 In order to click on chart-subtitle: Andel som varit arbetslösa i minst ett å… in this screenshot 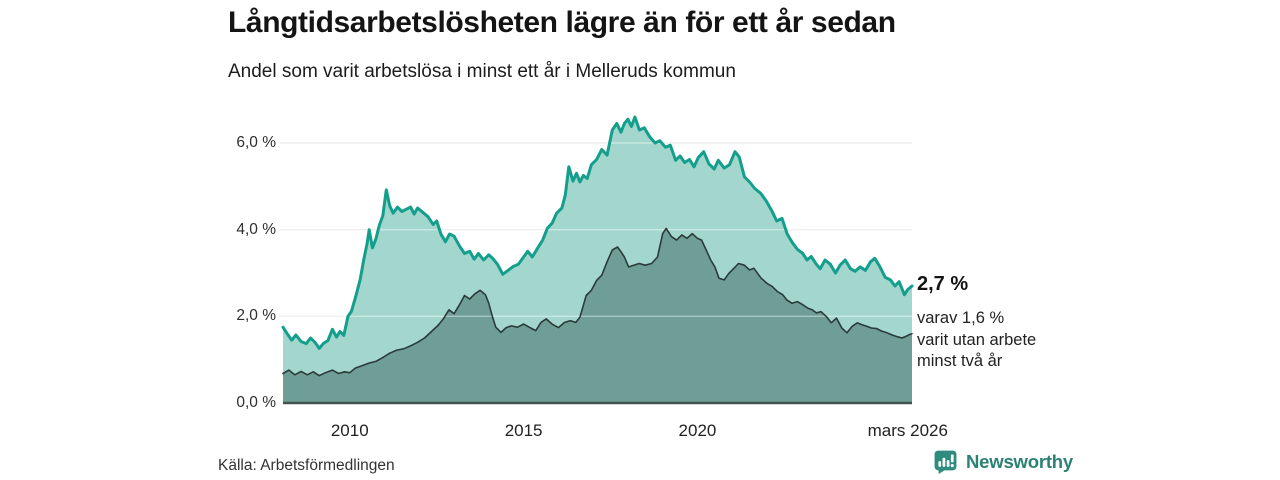, I will do `click(482, 71)`.